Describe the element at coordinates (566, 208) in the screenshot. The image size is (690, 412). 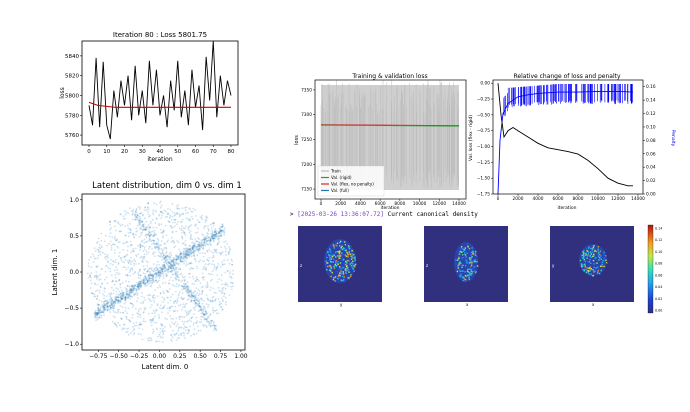
I see `relative-x-label: iteration` at that location.